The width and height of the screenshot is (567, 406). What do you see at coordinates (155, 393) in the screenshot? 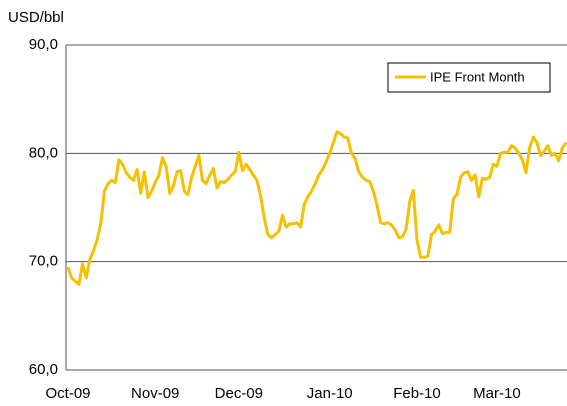
I see `x-tick-label: Nov-09` at bounding box center [155, 393].